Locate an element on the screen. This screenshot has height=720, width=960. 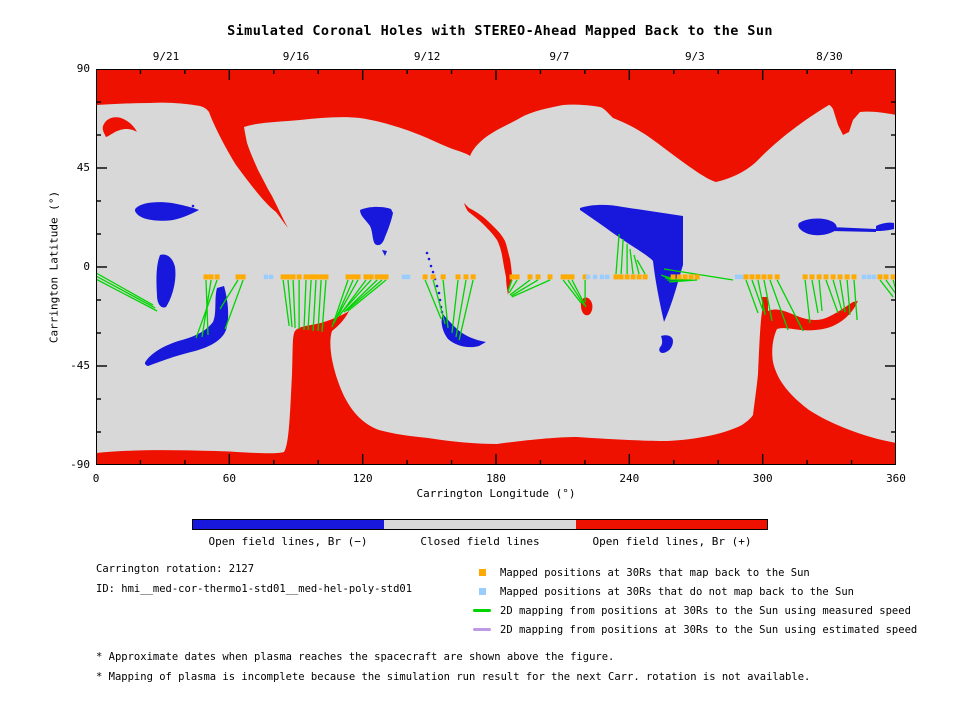
region-blue-crescent-lon255 is located at coordinates (666, 344).